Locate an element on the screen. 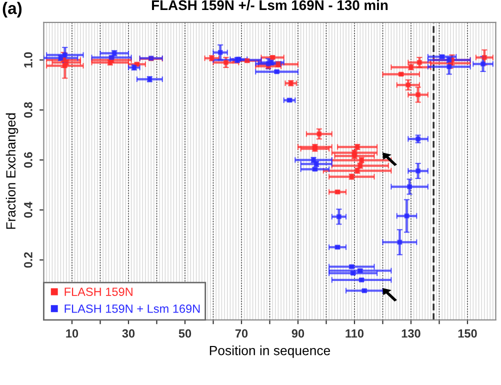 This screenshot has height=385, width=501. x-tick-label: 70 is located at coordinates (241, 333).